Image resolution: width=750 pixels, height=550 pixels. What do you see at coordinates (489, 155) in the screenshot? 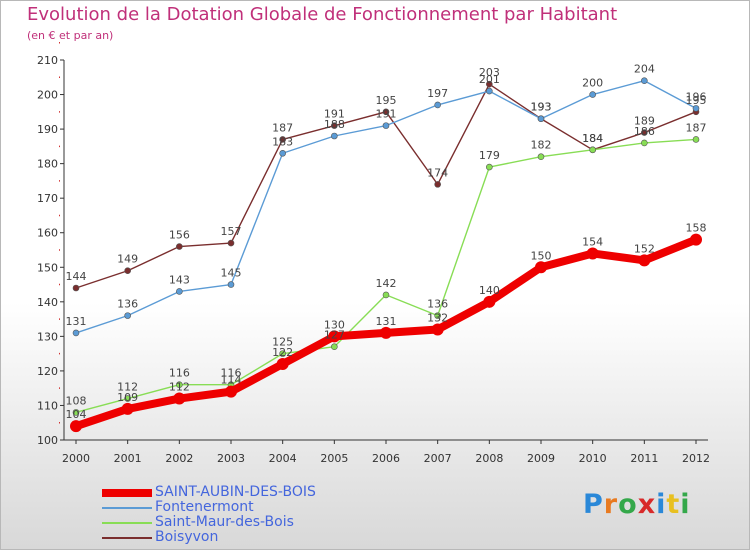
I see `data-label-2: 179` at bounding box center [489, 155].